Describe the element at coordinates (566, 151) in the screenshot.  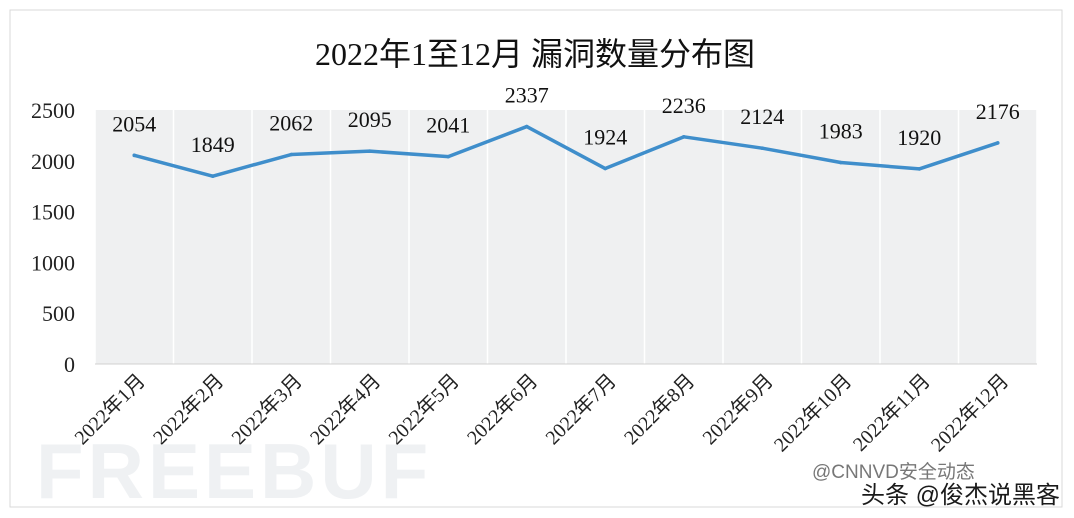
I see `series-line` at that location.